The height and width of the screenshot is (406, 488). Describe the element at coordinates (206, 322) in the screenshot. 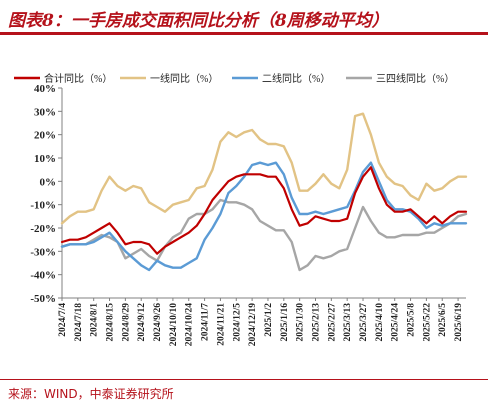

I see `x-tick-label: 2024/11/7` at that location.